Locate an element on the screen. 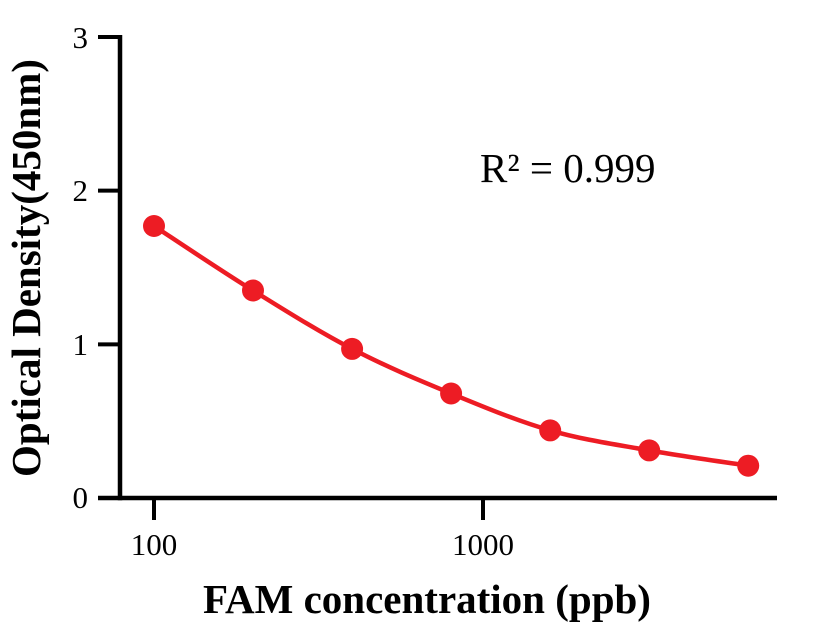  x-tick-label-1000: 1000 is located at coordinates (483, 544).